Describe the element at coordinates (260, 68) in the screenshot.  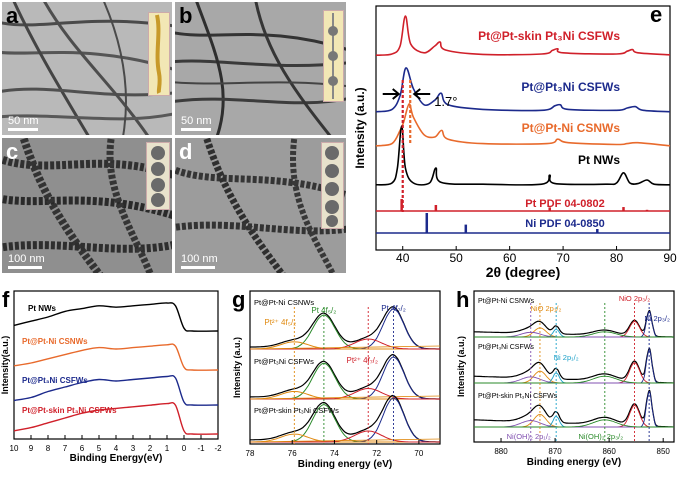
I see `tem-panel-b: b 50 nm` at that location.